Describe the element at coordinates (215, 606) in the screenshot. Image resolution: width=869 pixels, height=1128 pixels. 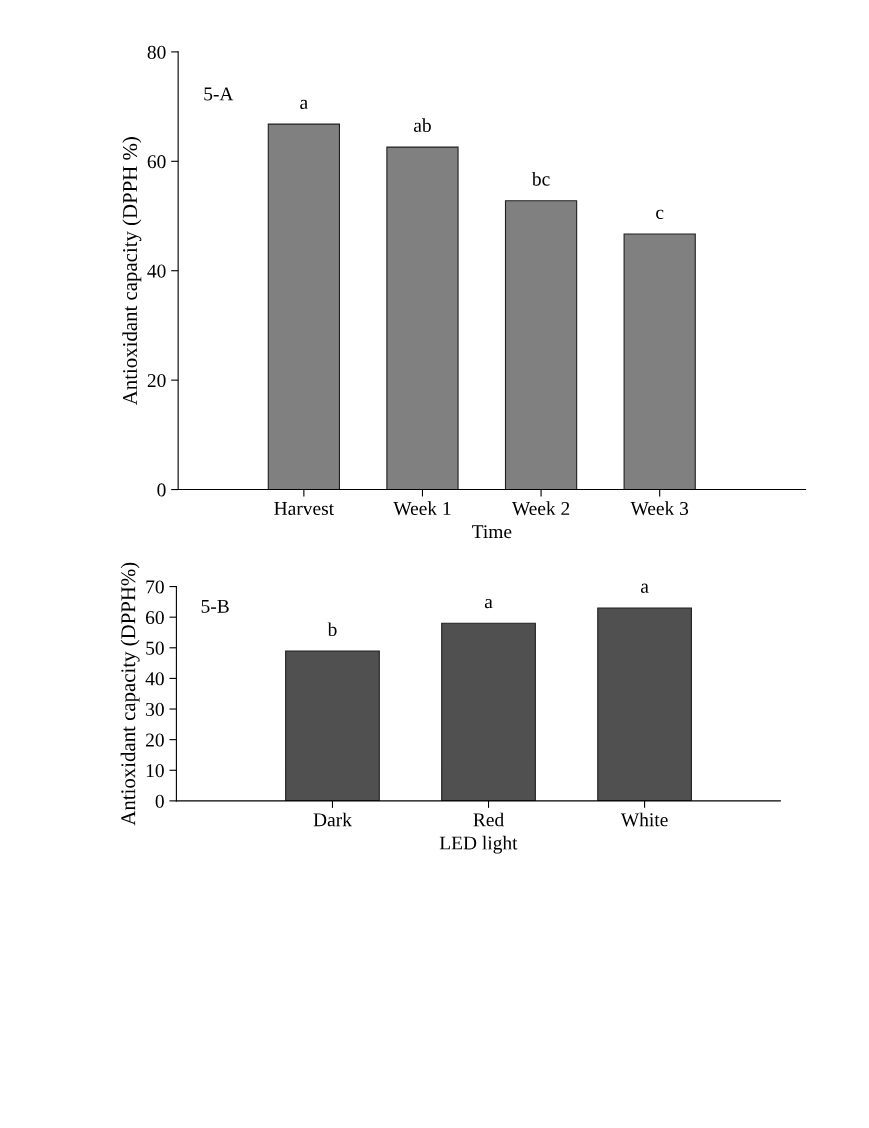
I see `annotation: 5-B` at that location.